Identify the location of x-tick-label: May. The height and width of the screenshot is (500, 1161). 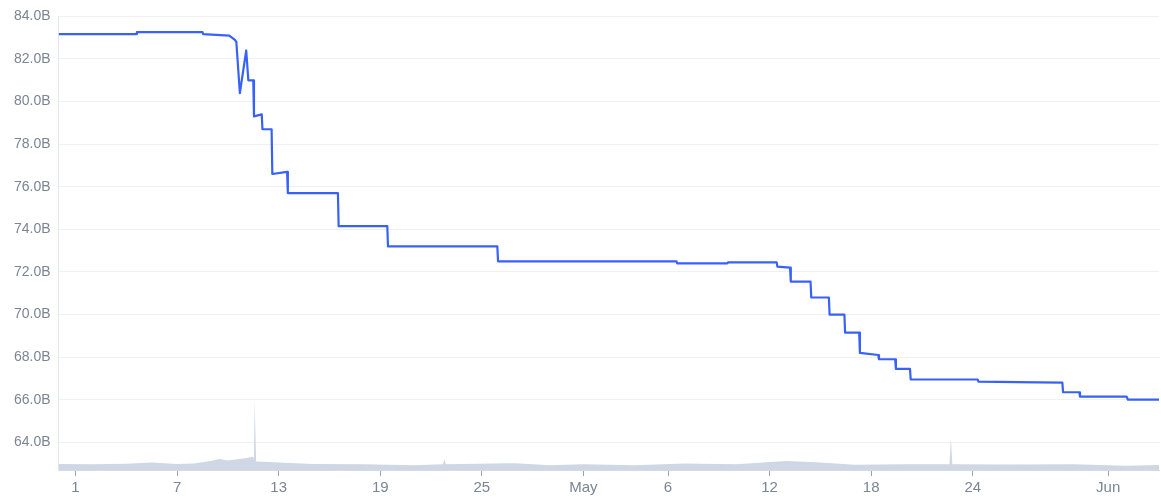
(584, 487).